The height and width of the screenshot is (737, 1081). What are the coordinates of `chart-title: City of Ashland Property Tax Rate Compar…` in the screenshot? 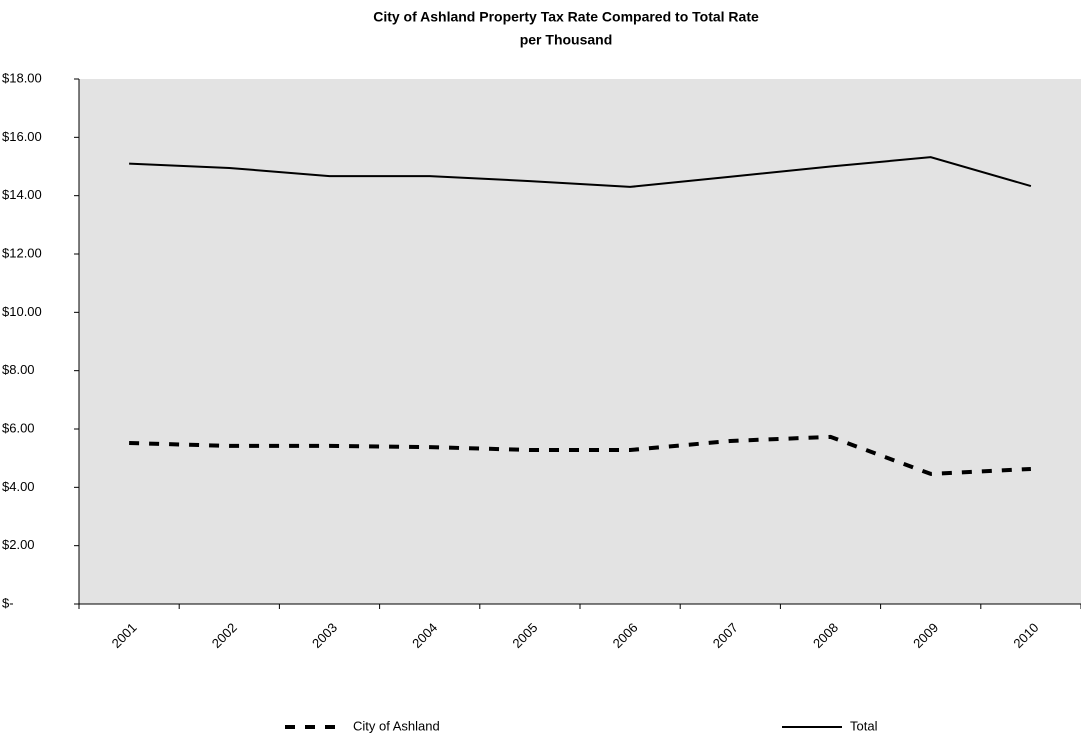 It's located at (566, 17).